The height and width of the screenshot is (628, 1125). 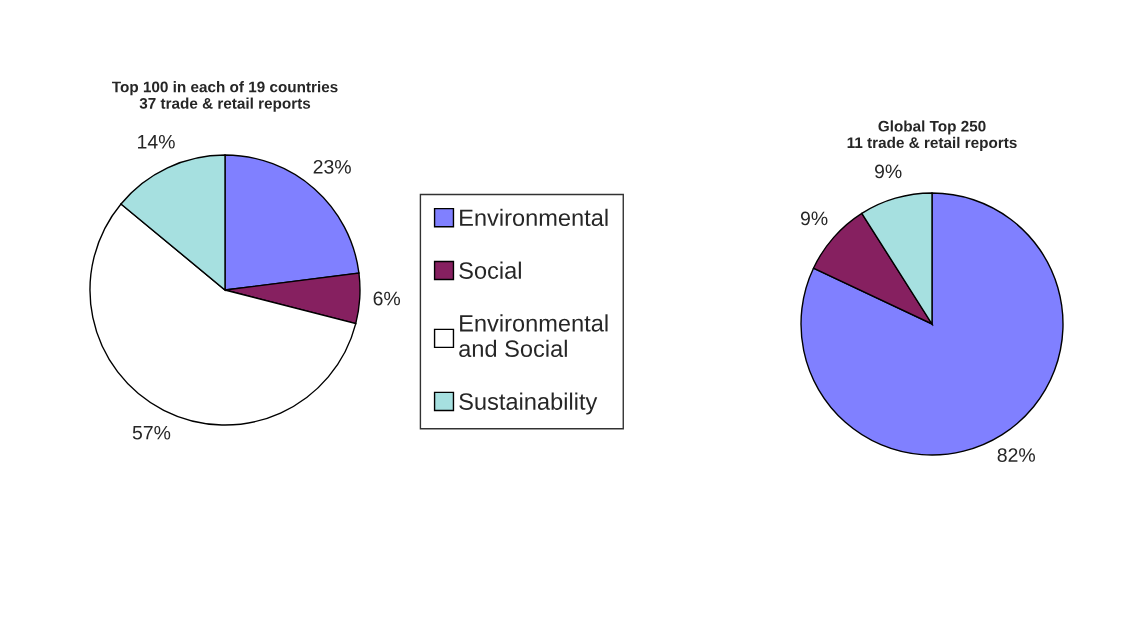 What do you see at coordinates (1016, 455) in the screenshot?
I see `data-label: 82%` at bounding box center [1016, 455].